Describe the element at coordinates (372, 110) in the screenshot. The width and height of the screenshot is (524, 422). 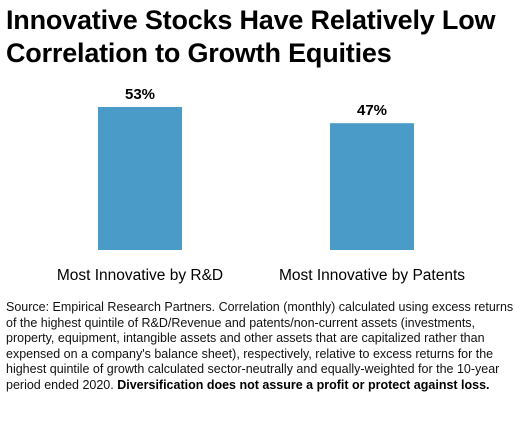
I see `data-label-2: 47%` at that location.